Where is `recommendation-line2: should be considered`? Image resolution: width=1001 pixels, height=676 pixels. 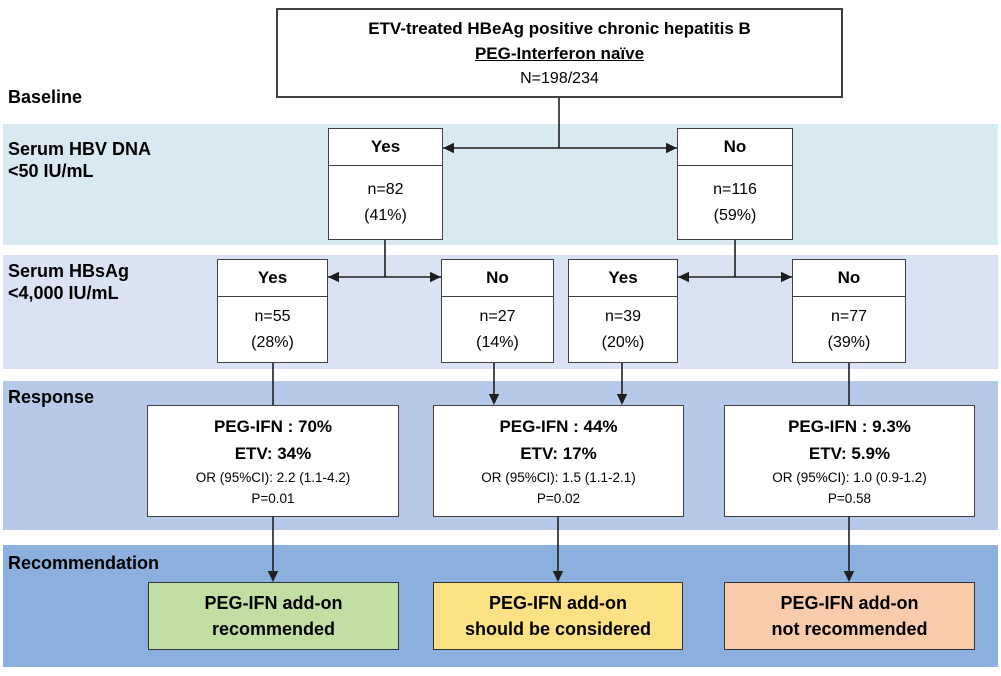 recommendation-line2: should be considered is located at coordinates (558, 629).